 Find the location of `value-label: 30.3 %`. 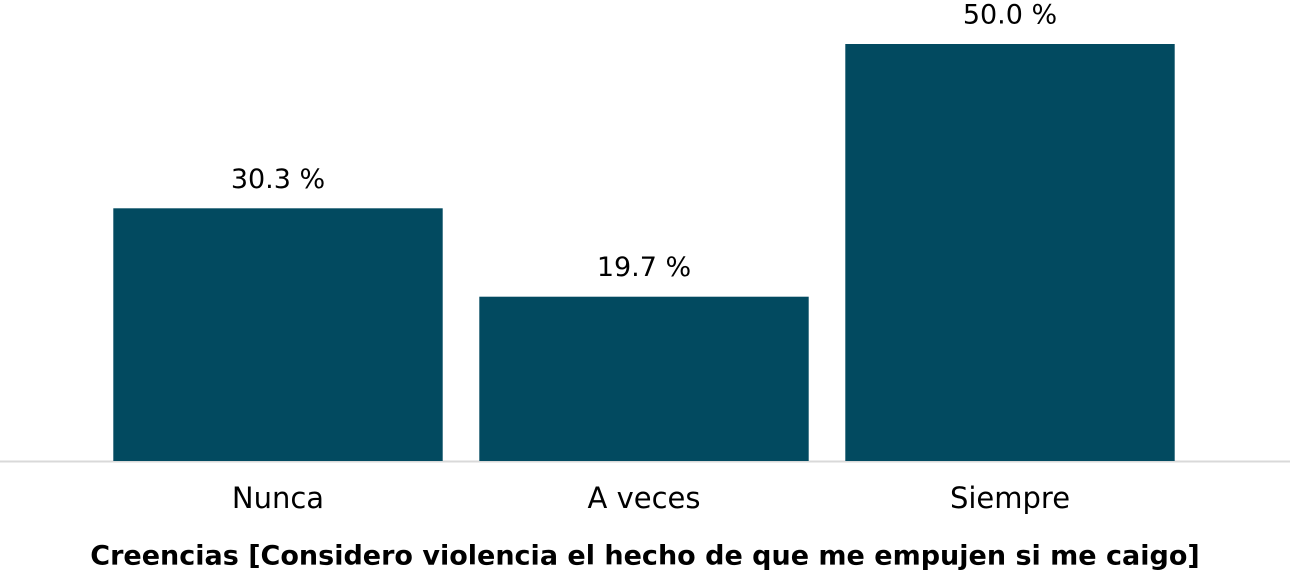

value-label: 30.3 % is located at coordinates (278, 179).